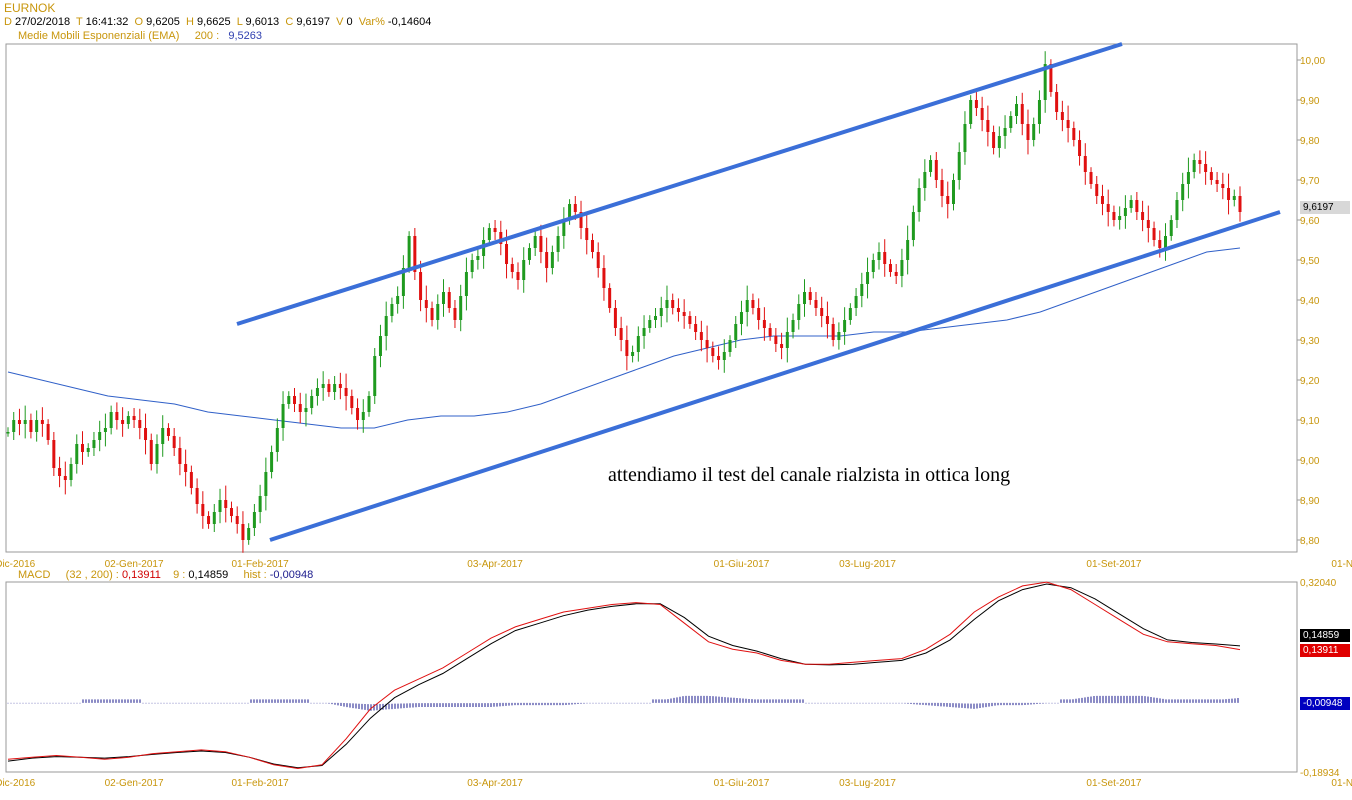 This screenshot has width=1352, height=800. I want to click on volume-value: 0, so click(349, 22).